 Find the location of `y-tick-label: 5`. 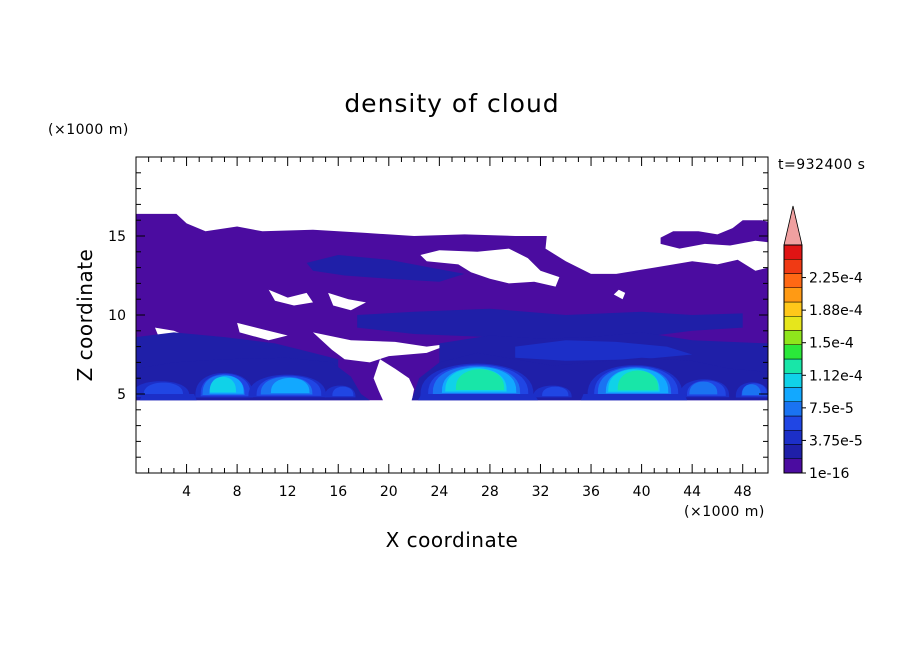

y-tick-label: 5 is located at coordinates (121, 395).